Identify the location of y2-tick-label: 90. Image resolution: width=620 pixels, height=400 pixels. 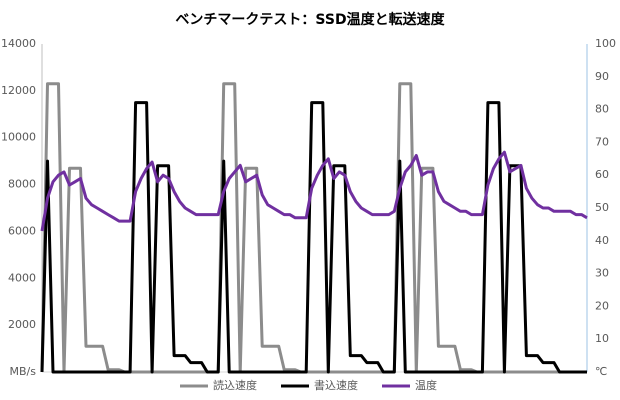
(602, 76).